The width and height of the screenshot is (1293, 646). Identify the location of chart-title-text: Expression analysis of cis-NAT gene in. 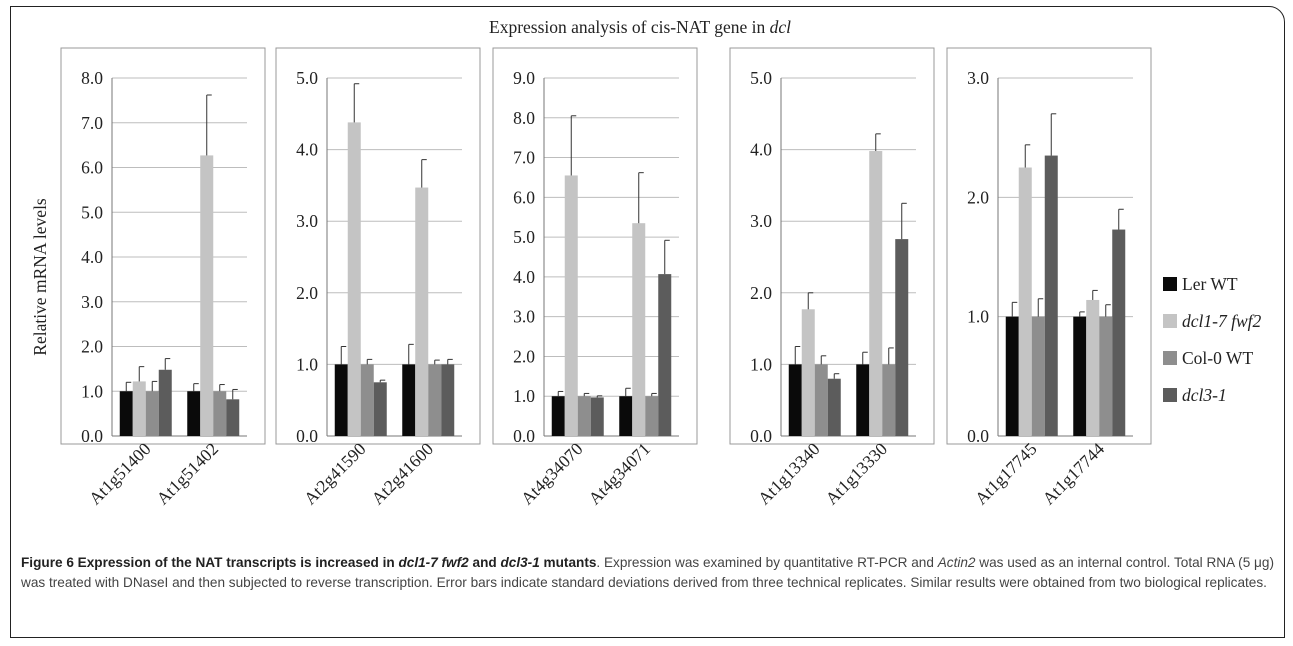
(629, 27).